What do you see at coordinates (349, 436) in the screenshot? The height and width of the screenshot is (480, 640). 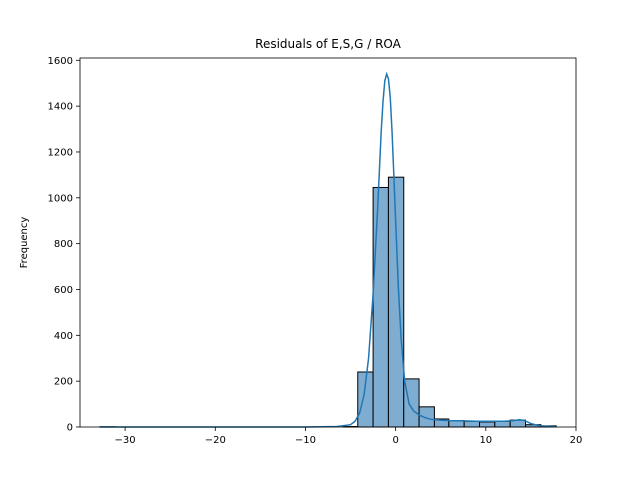 I see `x-axis-ticks: −30 −20 −10 0 10 20` at bounding box center [349, 436].